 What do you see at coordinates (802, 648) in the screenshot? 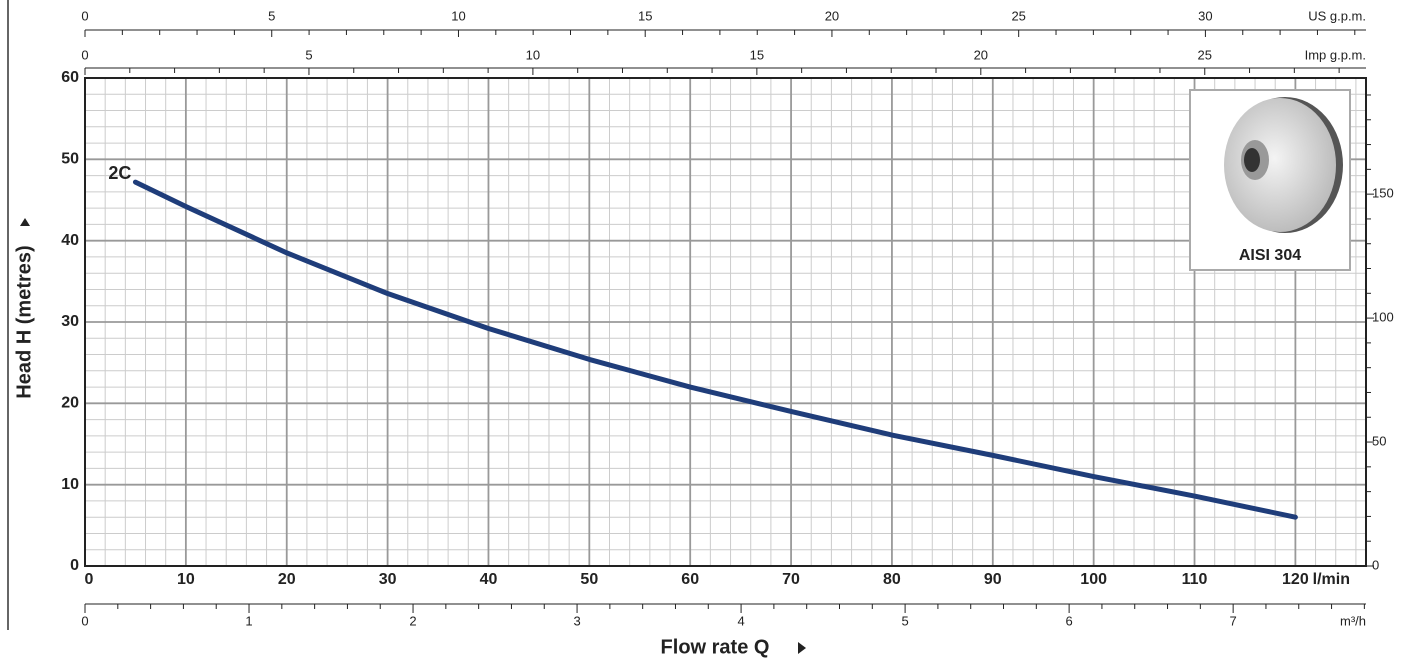
I see `x-arrow` at bounding box center [802, 648].